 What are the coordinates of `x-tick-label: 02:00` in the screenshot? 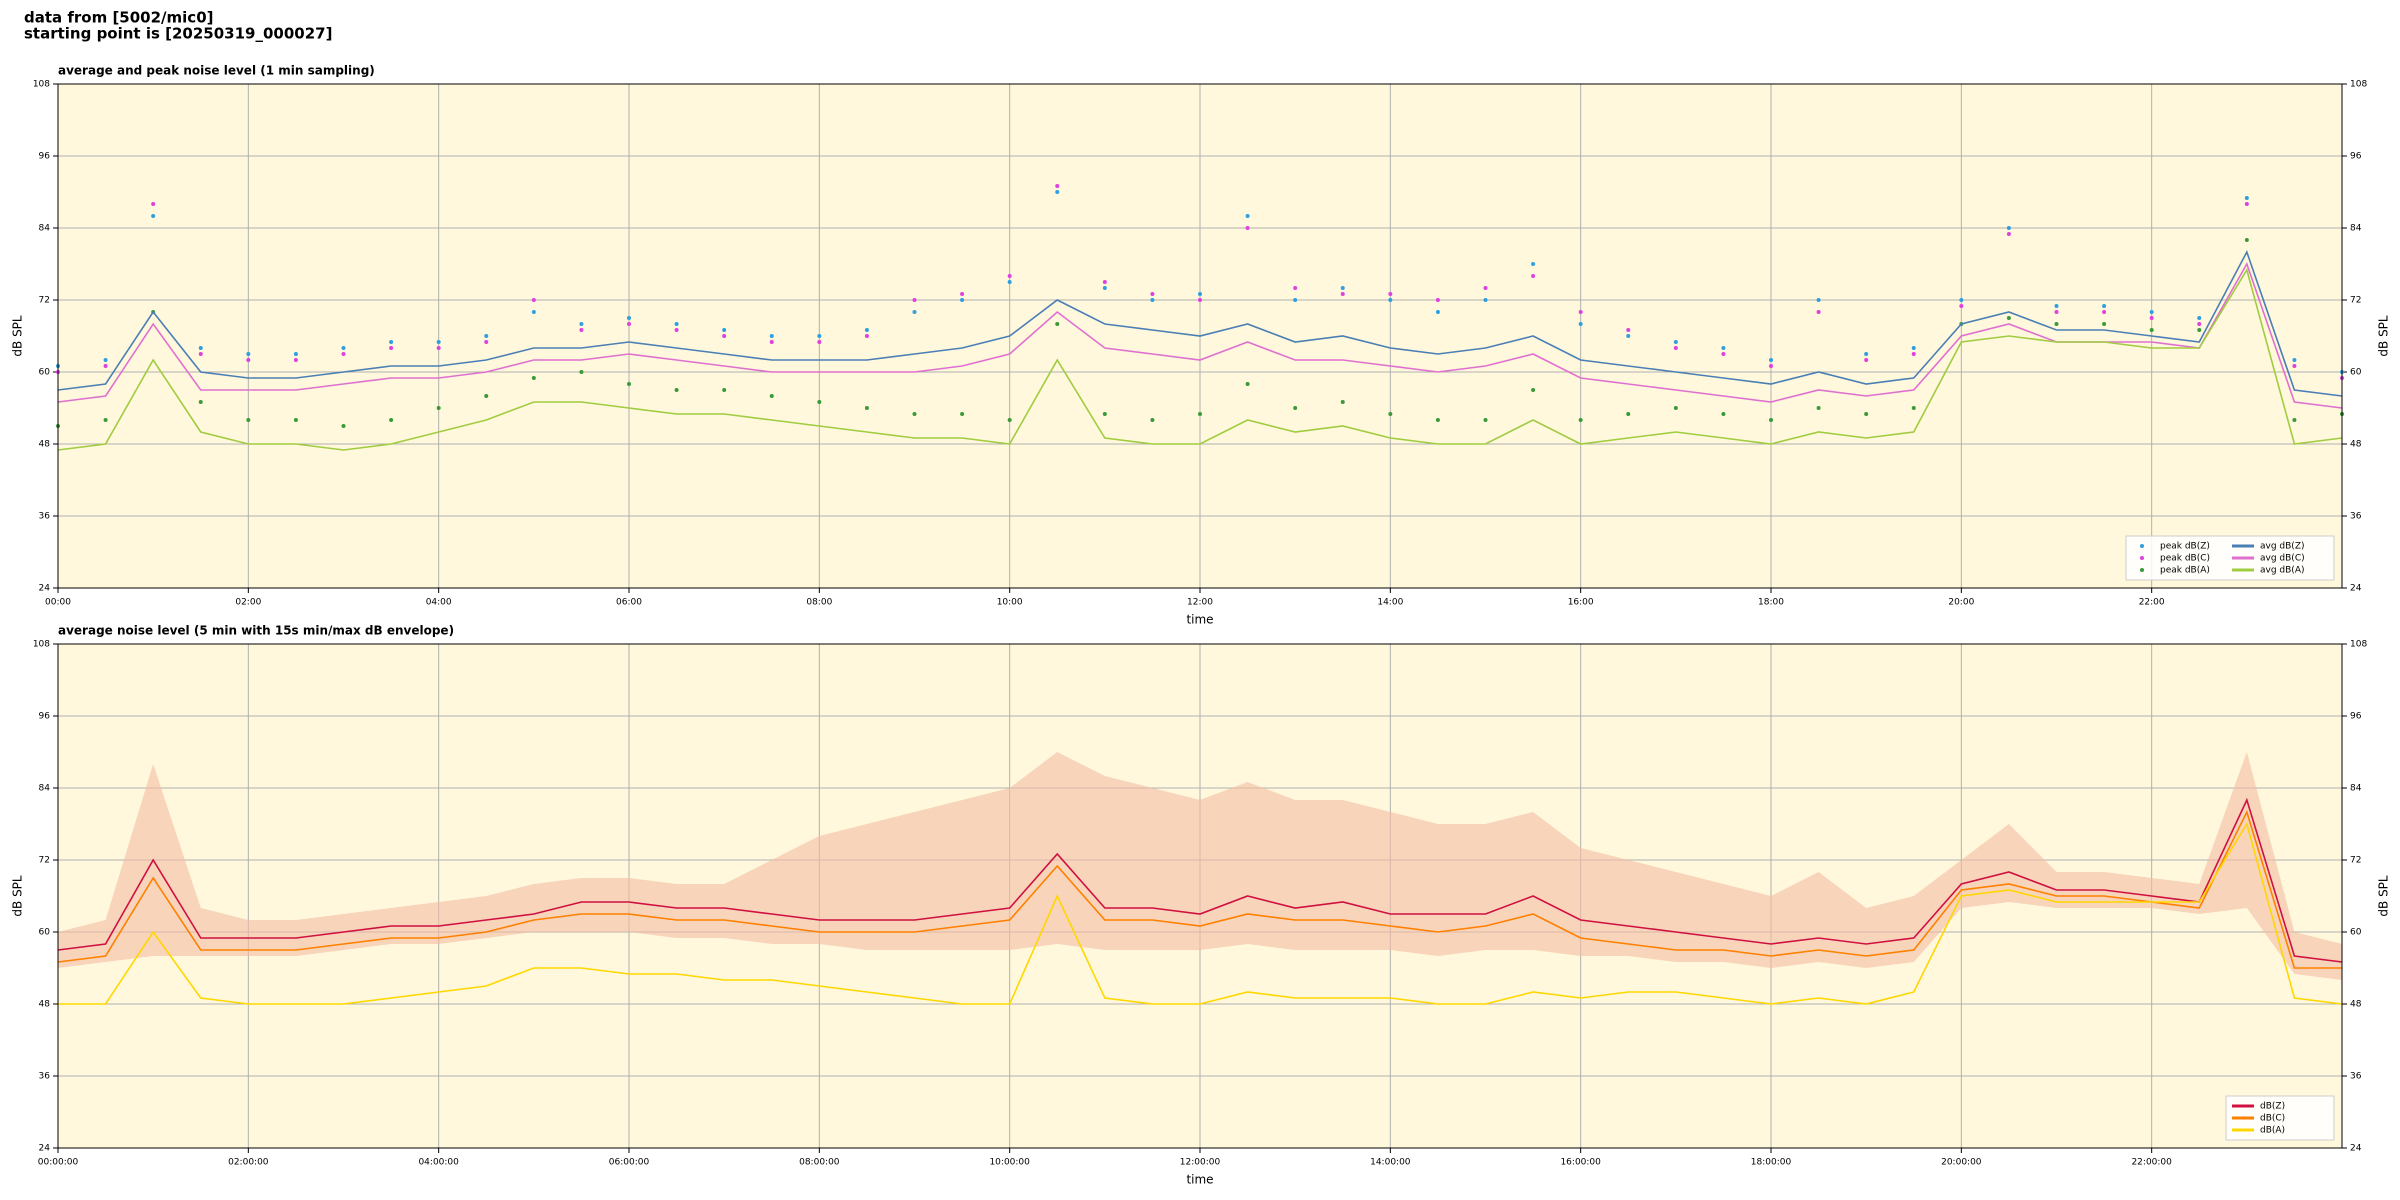 It's located at (248, 603).